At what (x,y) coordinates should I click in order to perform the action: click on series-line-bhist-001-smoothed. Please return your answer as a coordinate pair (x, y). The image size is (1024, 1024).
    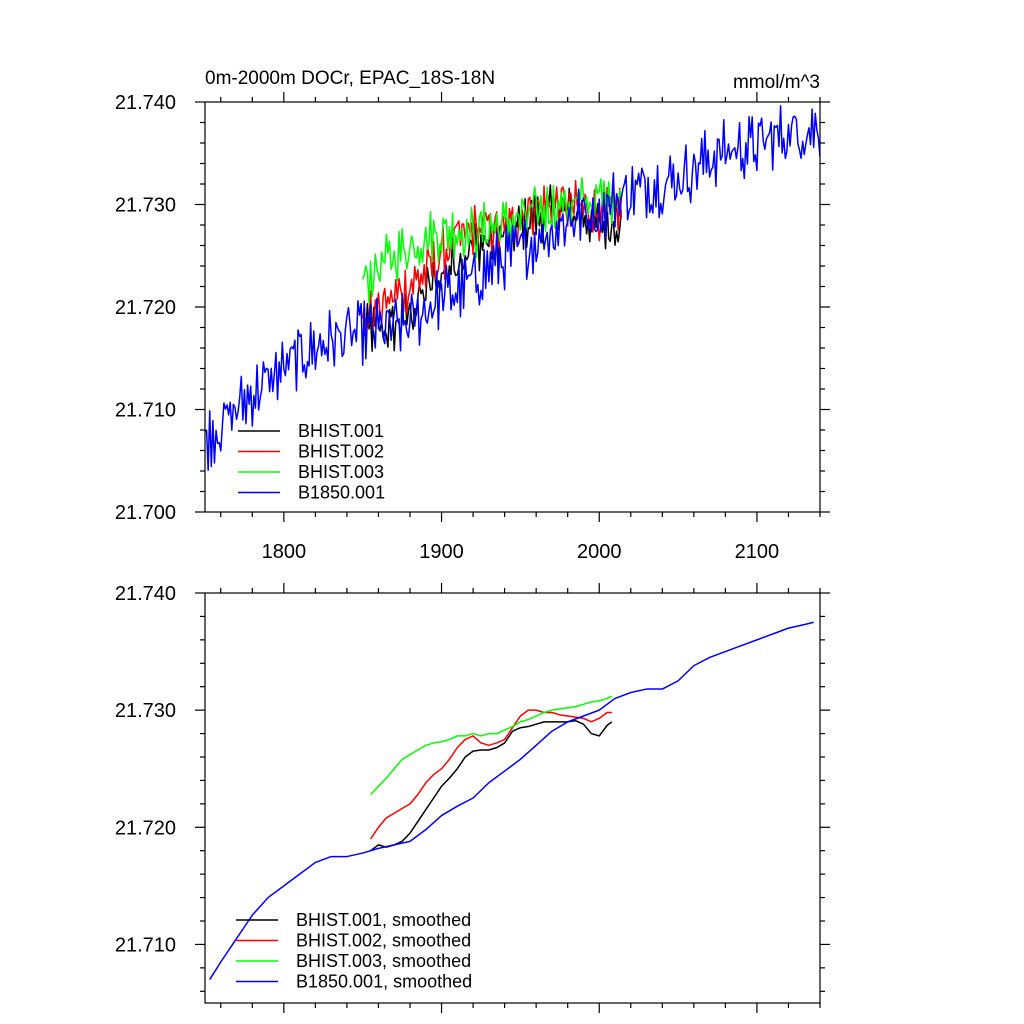
    Looking at the image, I should click on (491, 785).